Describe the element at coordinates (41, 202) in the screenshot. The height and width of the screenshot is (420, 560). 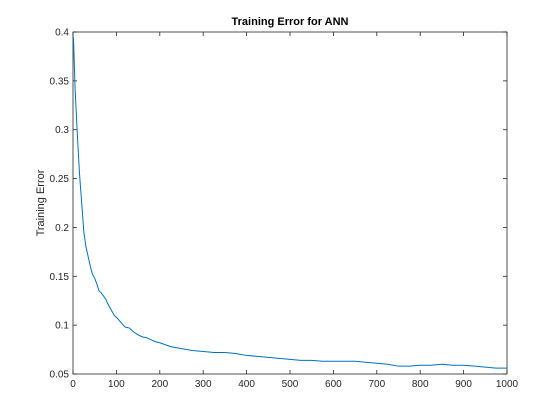
I see `y-axis-label: Training Error` at that location.